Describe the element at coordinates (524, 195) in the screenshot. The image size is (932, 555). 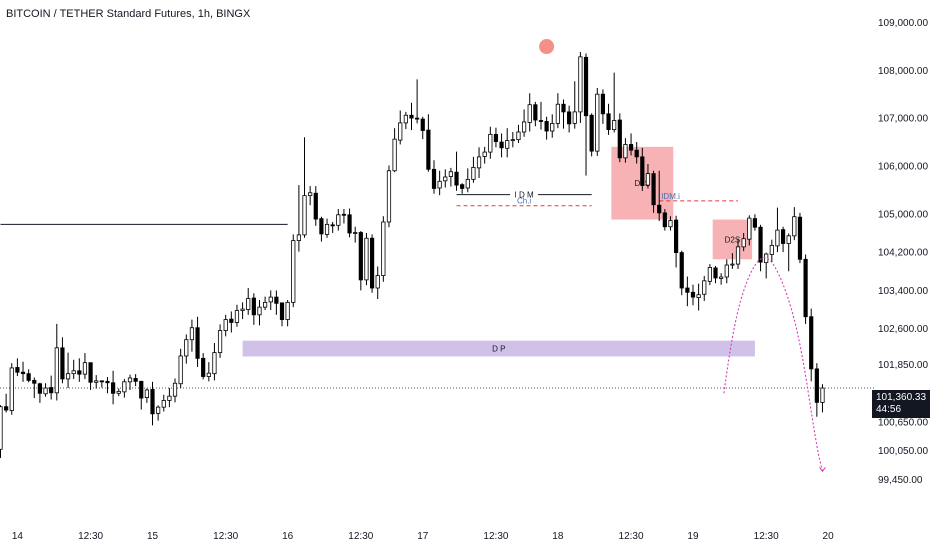
I see `annotation-label: I D M` at that location.